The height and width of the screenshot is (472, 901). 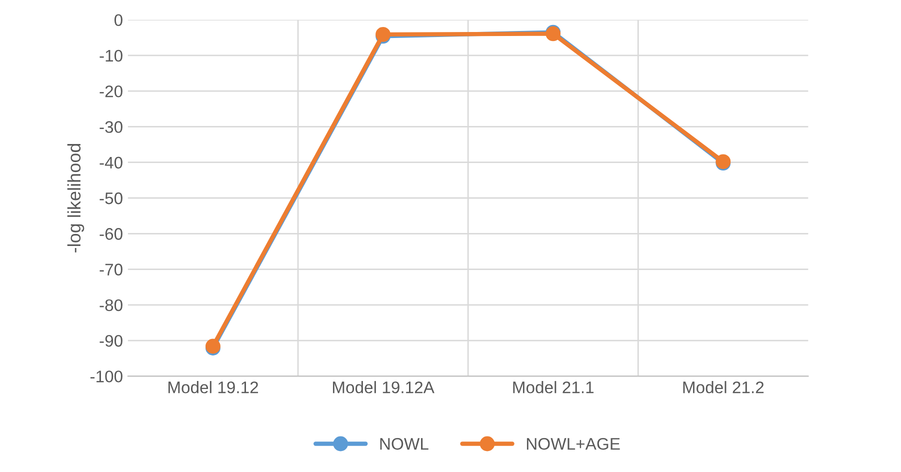 I want to click on legend-label: NOWL+AGE, so click(x=573, y=444).